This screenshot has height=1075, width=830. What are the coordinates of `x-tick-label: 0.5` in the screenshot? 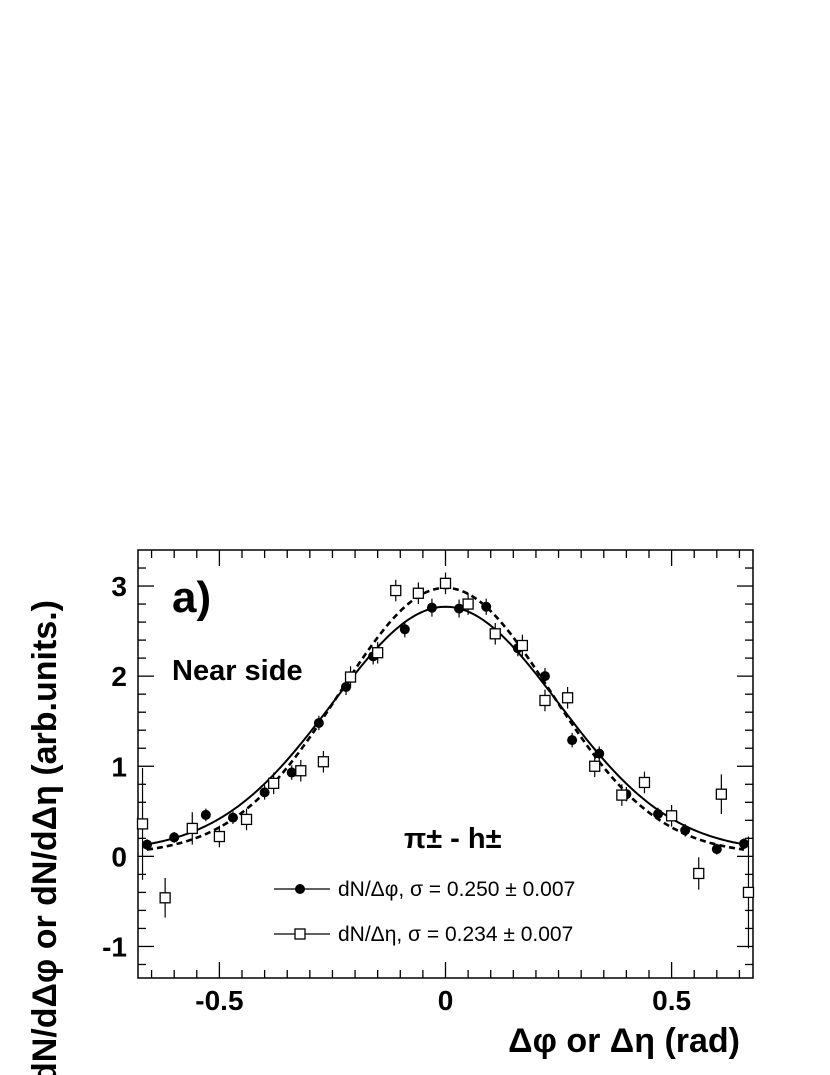 It's located at (671, 1000).